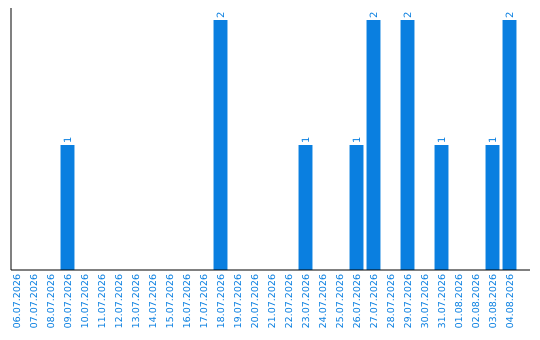 The height and width of the screenshot is (340, 540). Describe the element at coordinates (204, 301) in the screenshot. I see `x-tick-label: 17.07.2026` at that location.